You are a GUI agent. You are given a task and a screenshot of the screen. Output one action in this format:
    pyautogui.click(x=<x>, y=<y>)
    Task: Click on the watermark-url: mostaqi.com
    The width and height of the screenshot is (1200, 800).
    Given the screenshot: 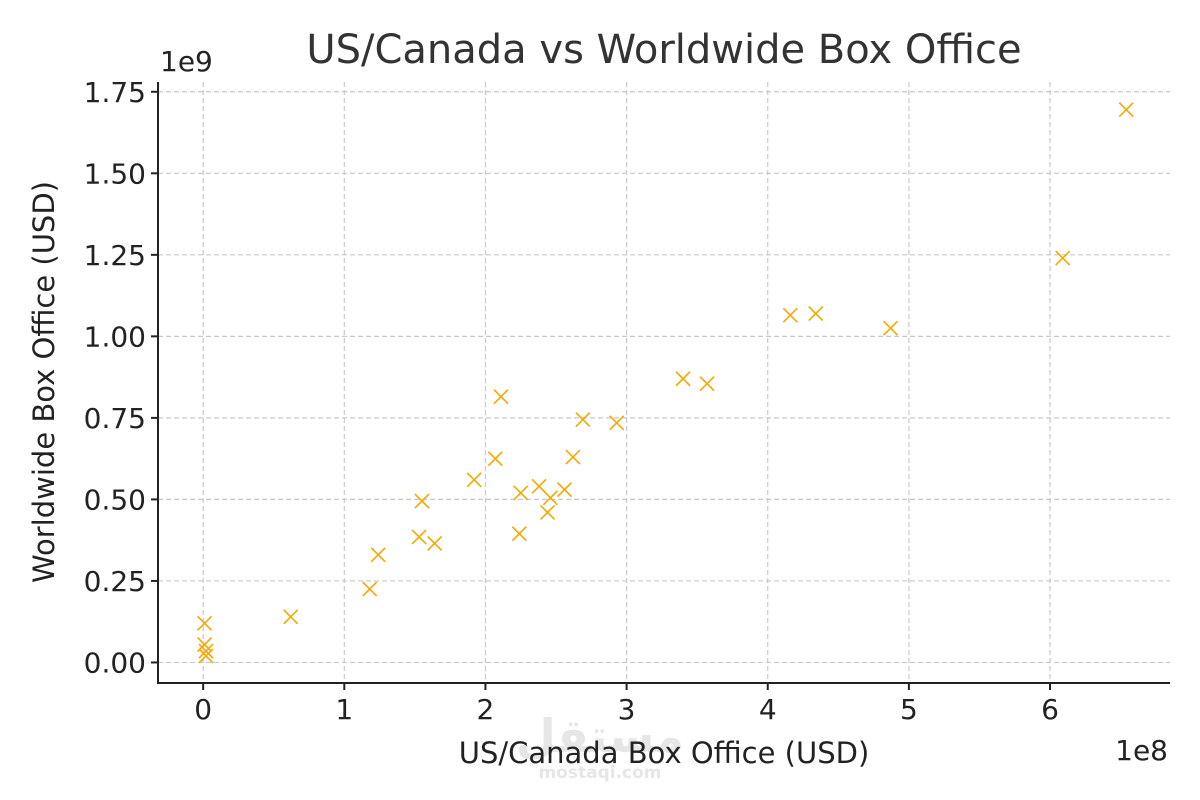 What is the action you would take?
    pyautogui.click(x=599, y=773)
    